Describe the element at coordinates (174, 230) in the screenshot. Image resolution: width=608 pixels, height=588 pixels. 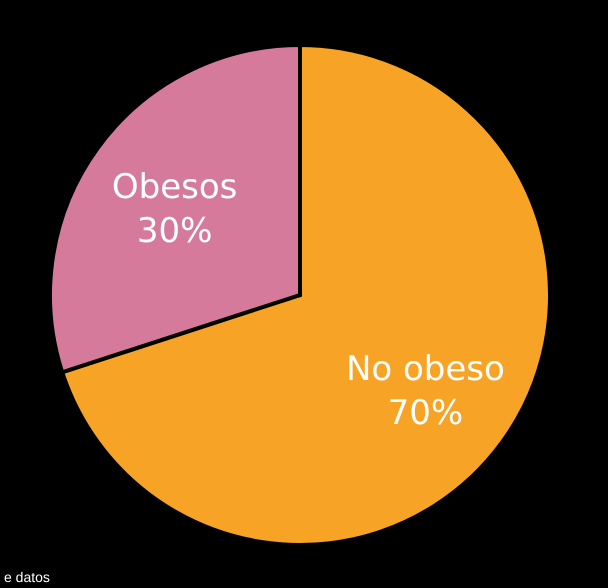
I see `data-label: 30%` at that location.